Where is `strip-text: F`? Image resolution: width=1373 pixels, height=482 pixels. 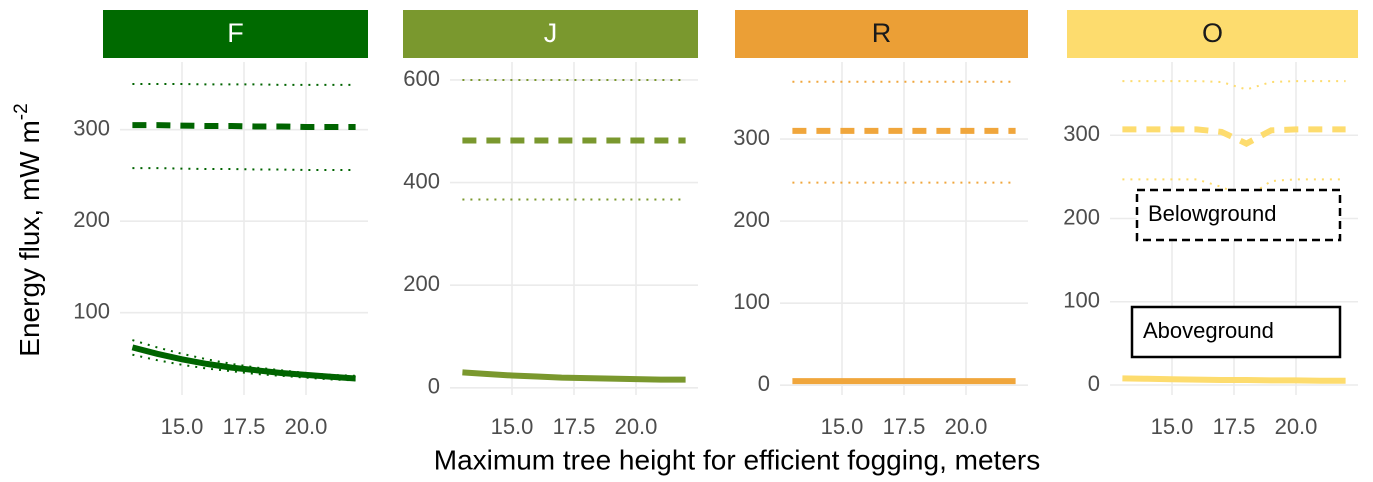
strip-text: F is located at coordinates (235, 33).